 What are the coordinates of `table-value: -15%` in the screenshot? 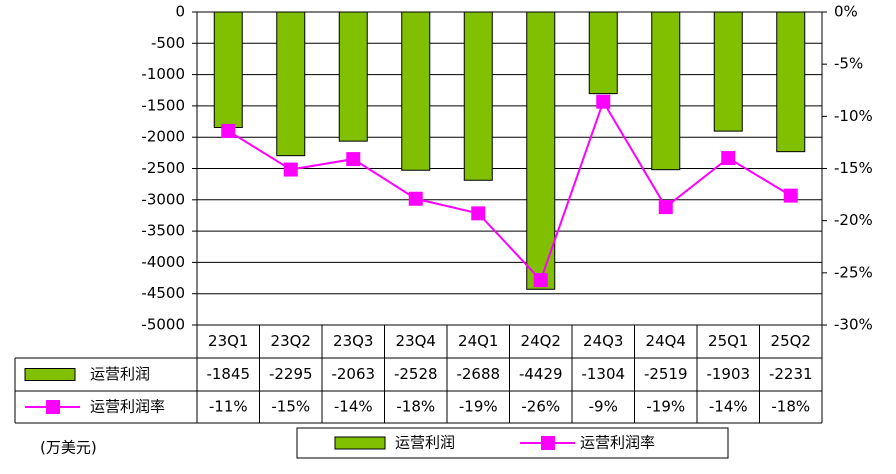 It's located at (290, 407).